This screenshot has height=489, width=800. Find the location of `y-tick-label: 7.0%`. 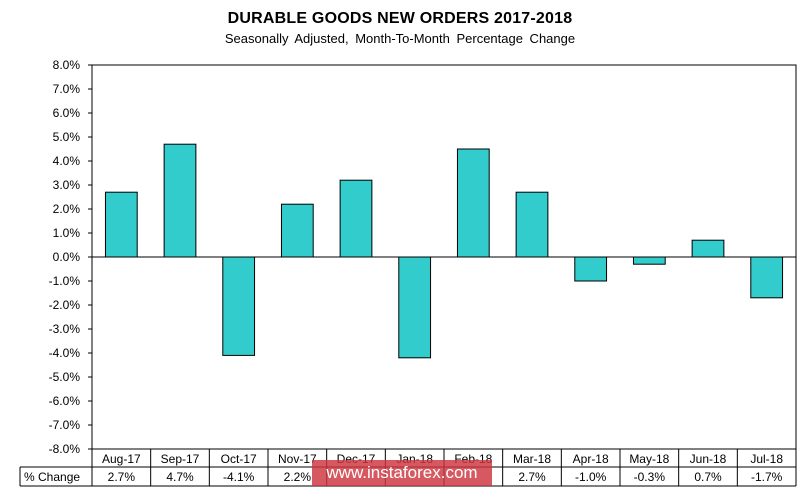

y-tick-label: 7.0% is located at coordinates (67, 89).